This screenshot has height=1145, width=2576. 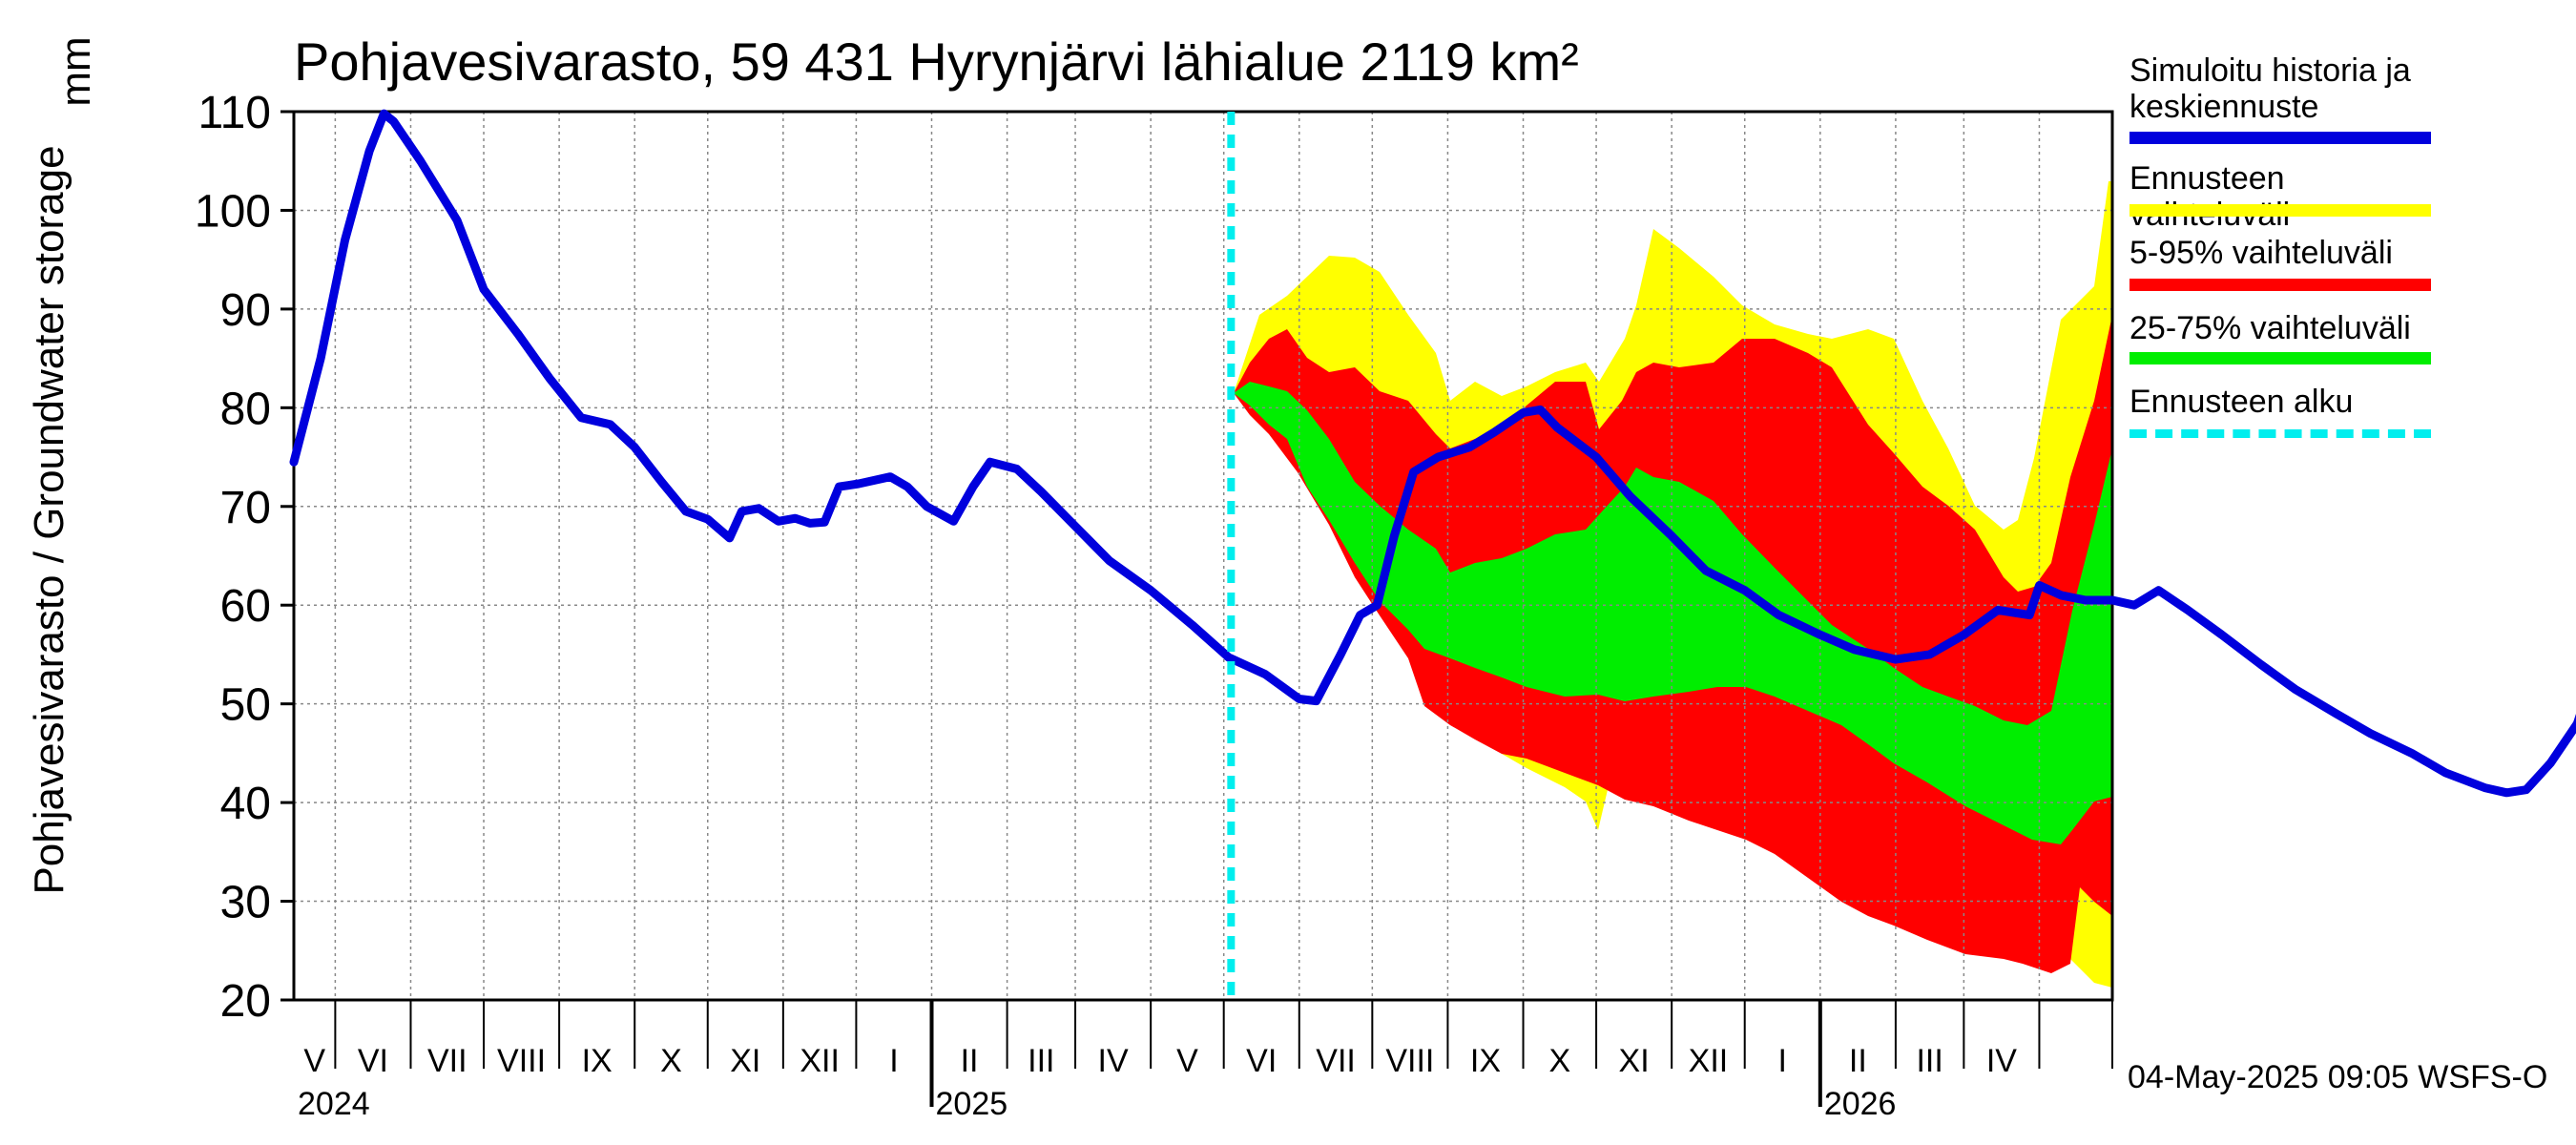 What do you see at coordinates (245, 804) in the screenshot?
I see `y-tick-label: 40` at bounding box center [245, 804].